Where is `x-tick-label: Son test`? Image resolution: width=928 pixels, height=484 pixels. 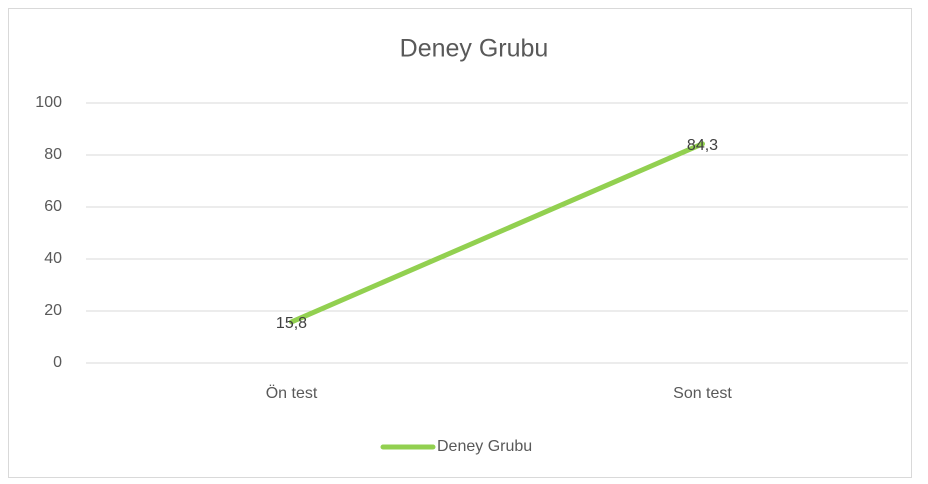
x-tick-label: Son test is located at coordinates (702, 393).